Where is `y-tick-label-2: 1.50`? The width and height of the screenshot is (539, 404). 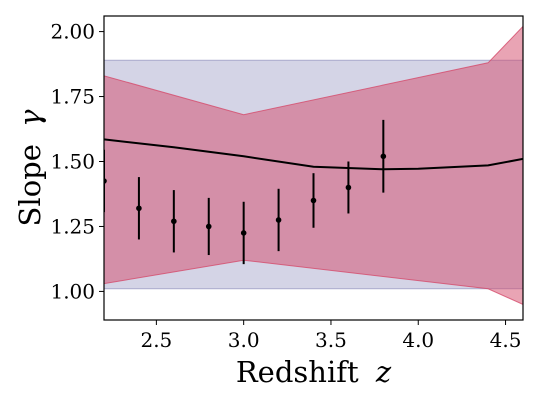
y-tick-label-2: 1.50 is located at coordinates (72, 162).